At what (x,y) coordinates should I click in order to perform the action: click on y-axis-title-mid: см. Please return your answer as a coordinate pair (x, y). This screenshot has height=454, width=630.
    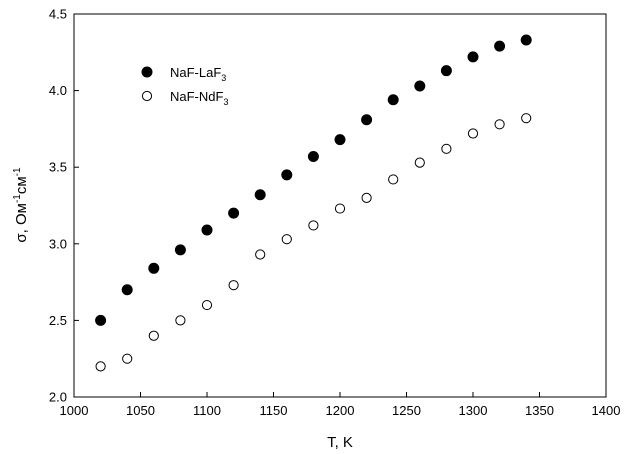
    Looking at the image, I should click on (21, 185).